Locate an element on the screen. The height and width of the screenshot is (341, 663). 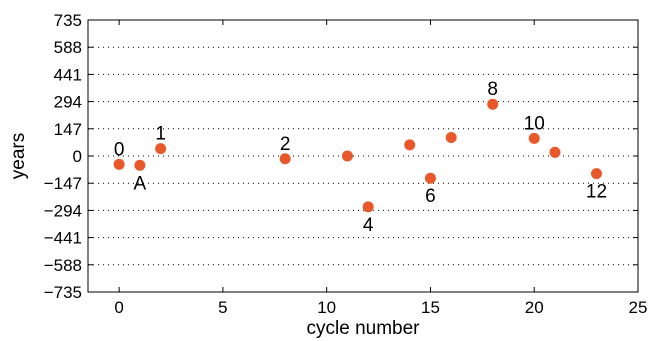
y-tick-label: 294 is located at coordinates (68, 102).